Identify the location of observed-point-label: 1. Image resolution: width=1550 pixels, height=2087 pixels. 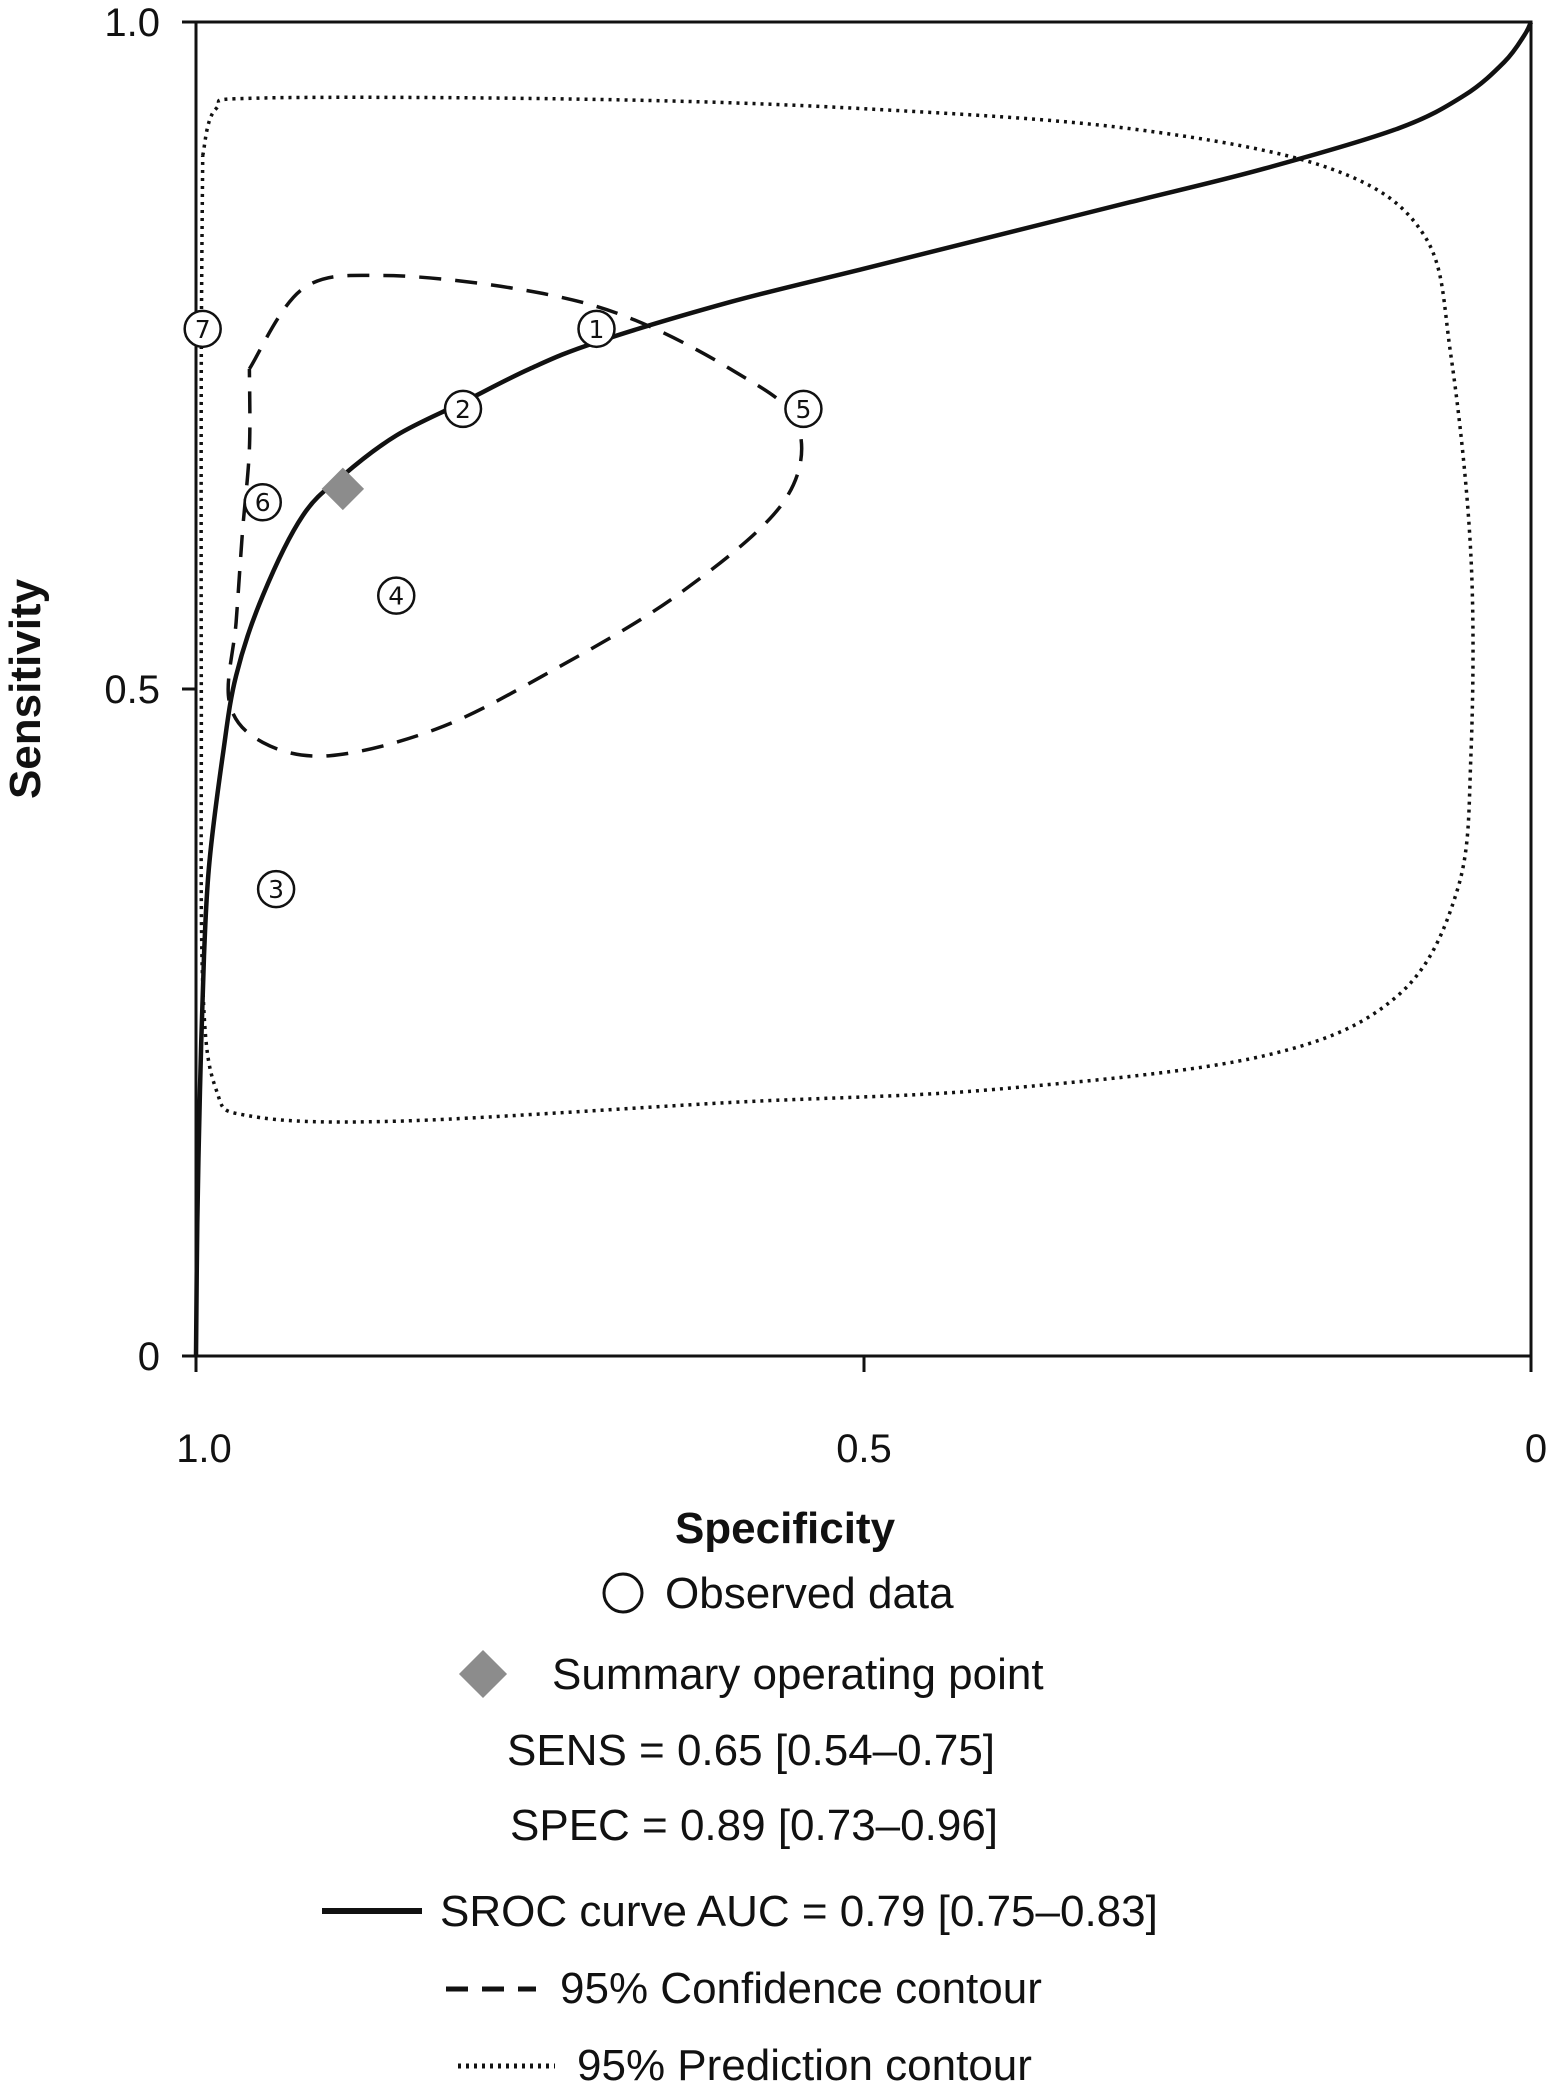
(597, 329).